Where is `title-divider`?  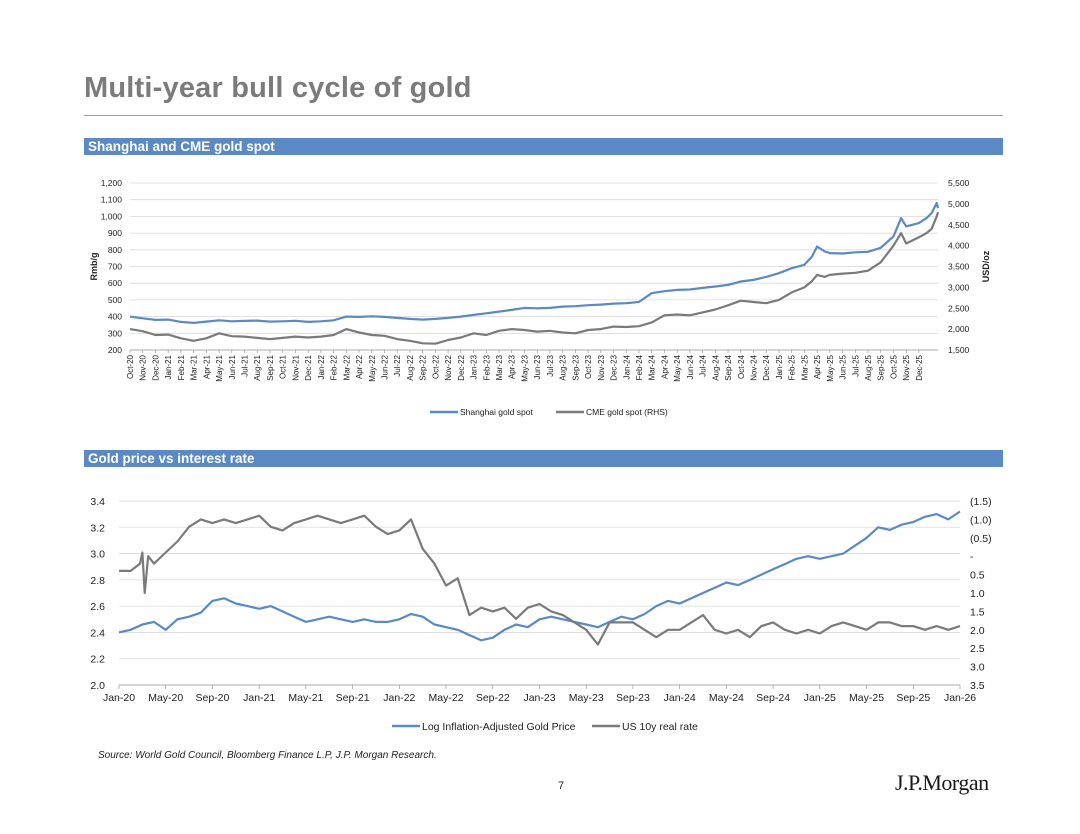 title-divider is located at coordinates (543, 115).